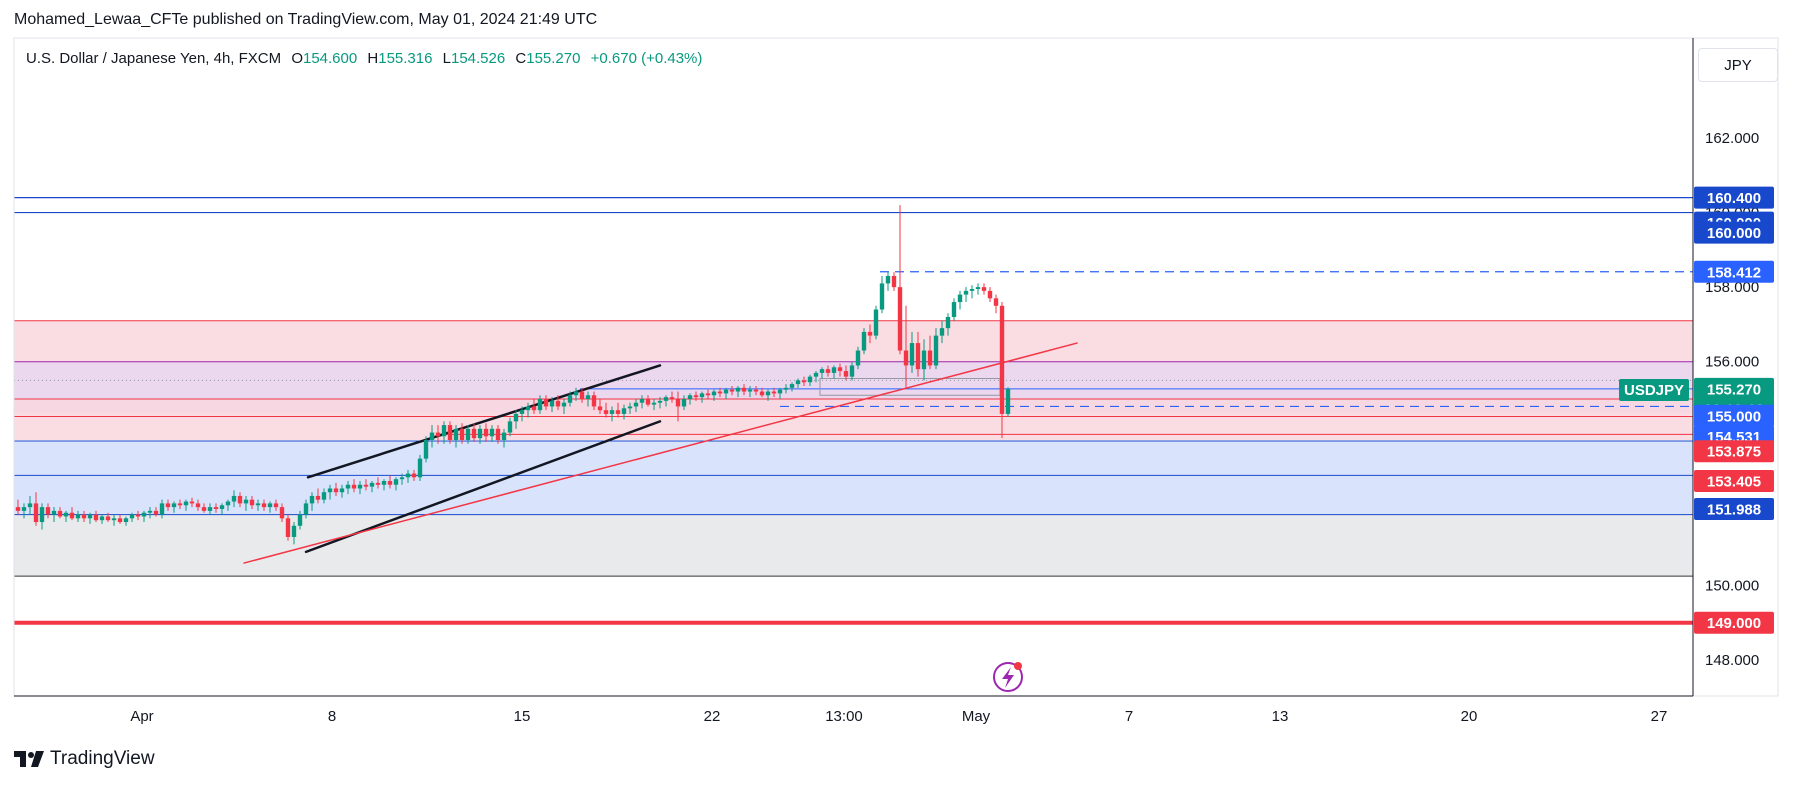 The image size is (1798, 786). Describe the element at coordinates (712, 716) in the screenshot. I see `x-tick-label: 22` at that location.